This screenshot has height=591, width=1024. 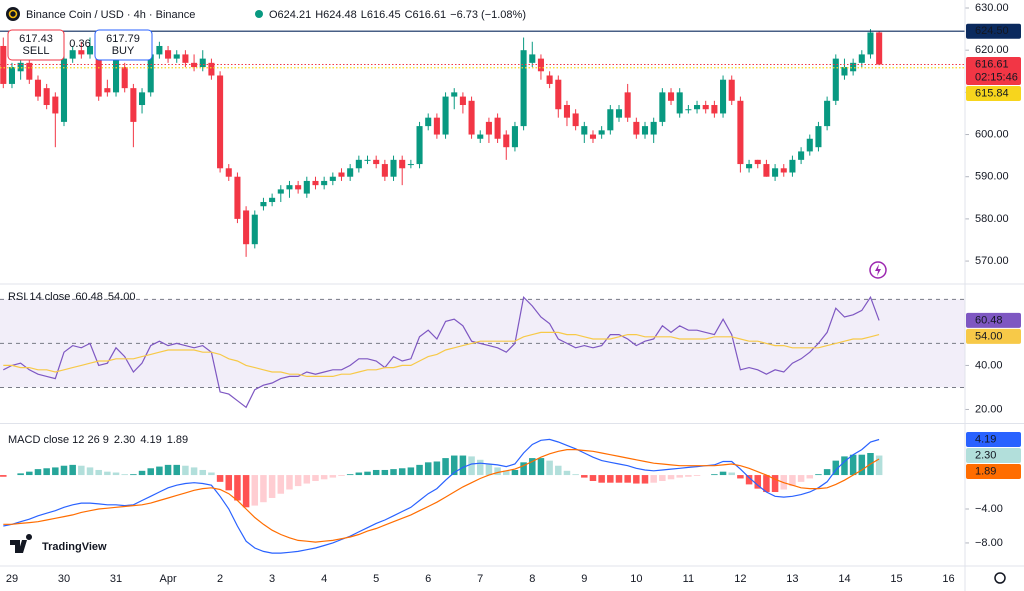 What do you see at coordinates (844, 579) in the screenshot?
I see `x-tick-label: 14` at bounding box center [844, 579].